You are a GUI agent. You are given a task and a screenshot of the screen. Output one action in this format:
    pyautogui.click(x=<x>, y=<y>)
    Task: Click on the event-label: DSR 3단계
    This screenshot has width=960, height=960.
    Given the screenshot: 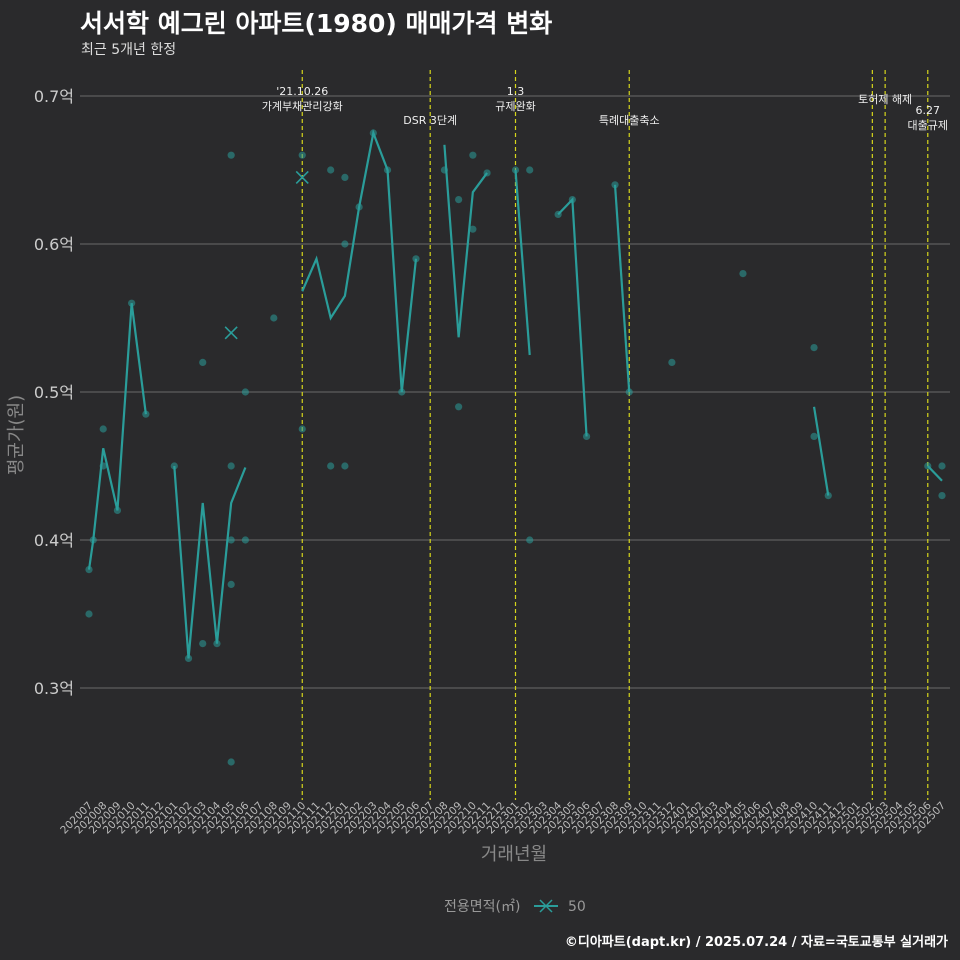 What is the action you would take?
    pyautogui.click(x=430, y=120)
    